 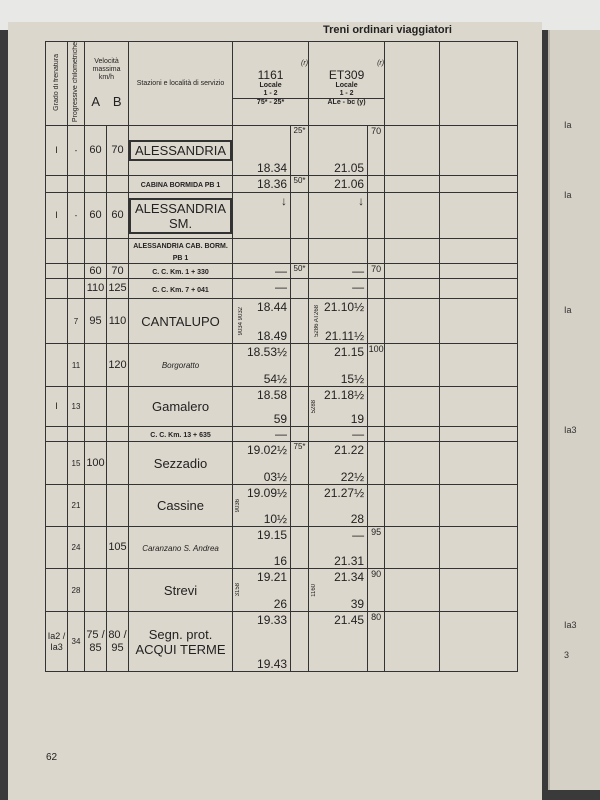 I want to click on station-name: C. C. Km. 13 + 635, so click(x=180, y=434).